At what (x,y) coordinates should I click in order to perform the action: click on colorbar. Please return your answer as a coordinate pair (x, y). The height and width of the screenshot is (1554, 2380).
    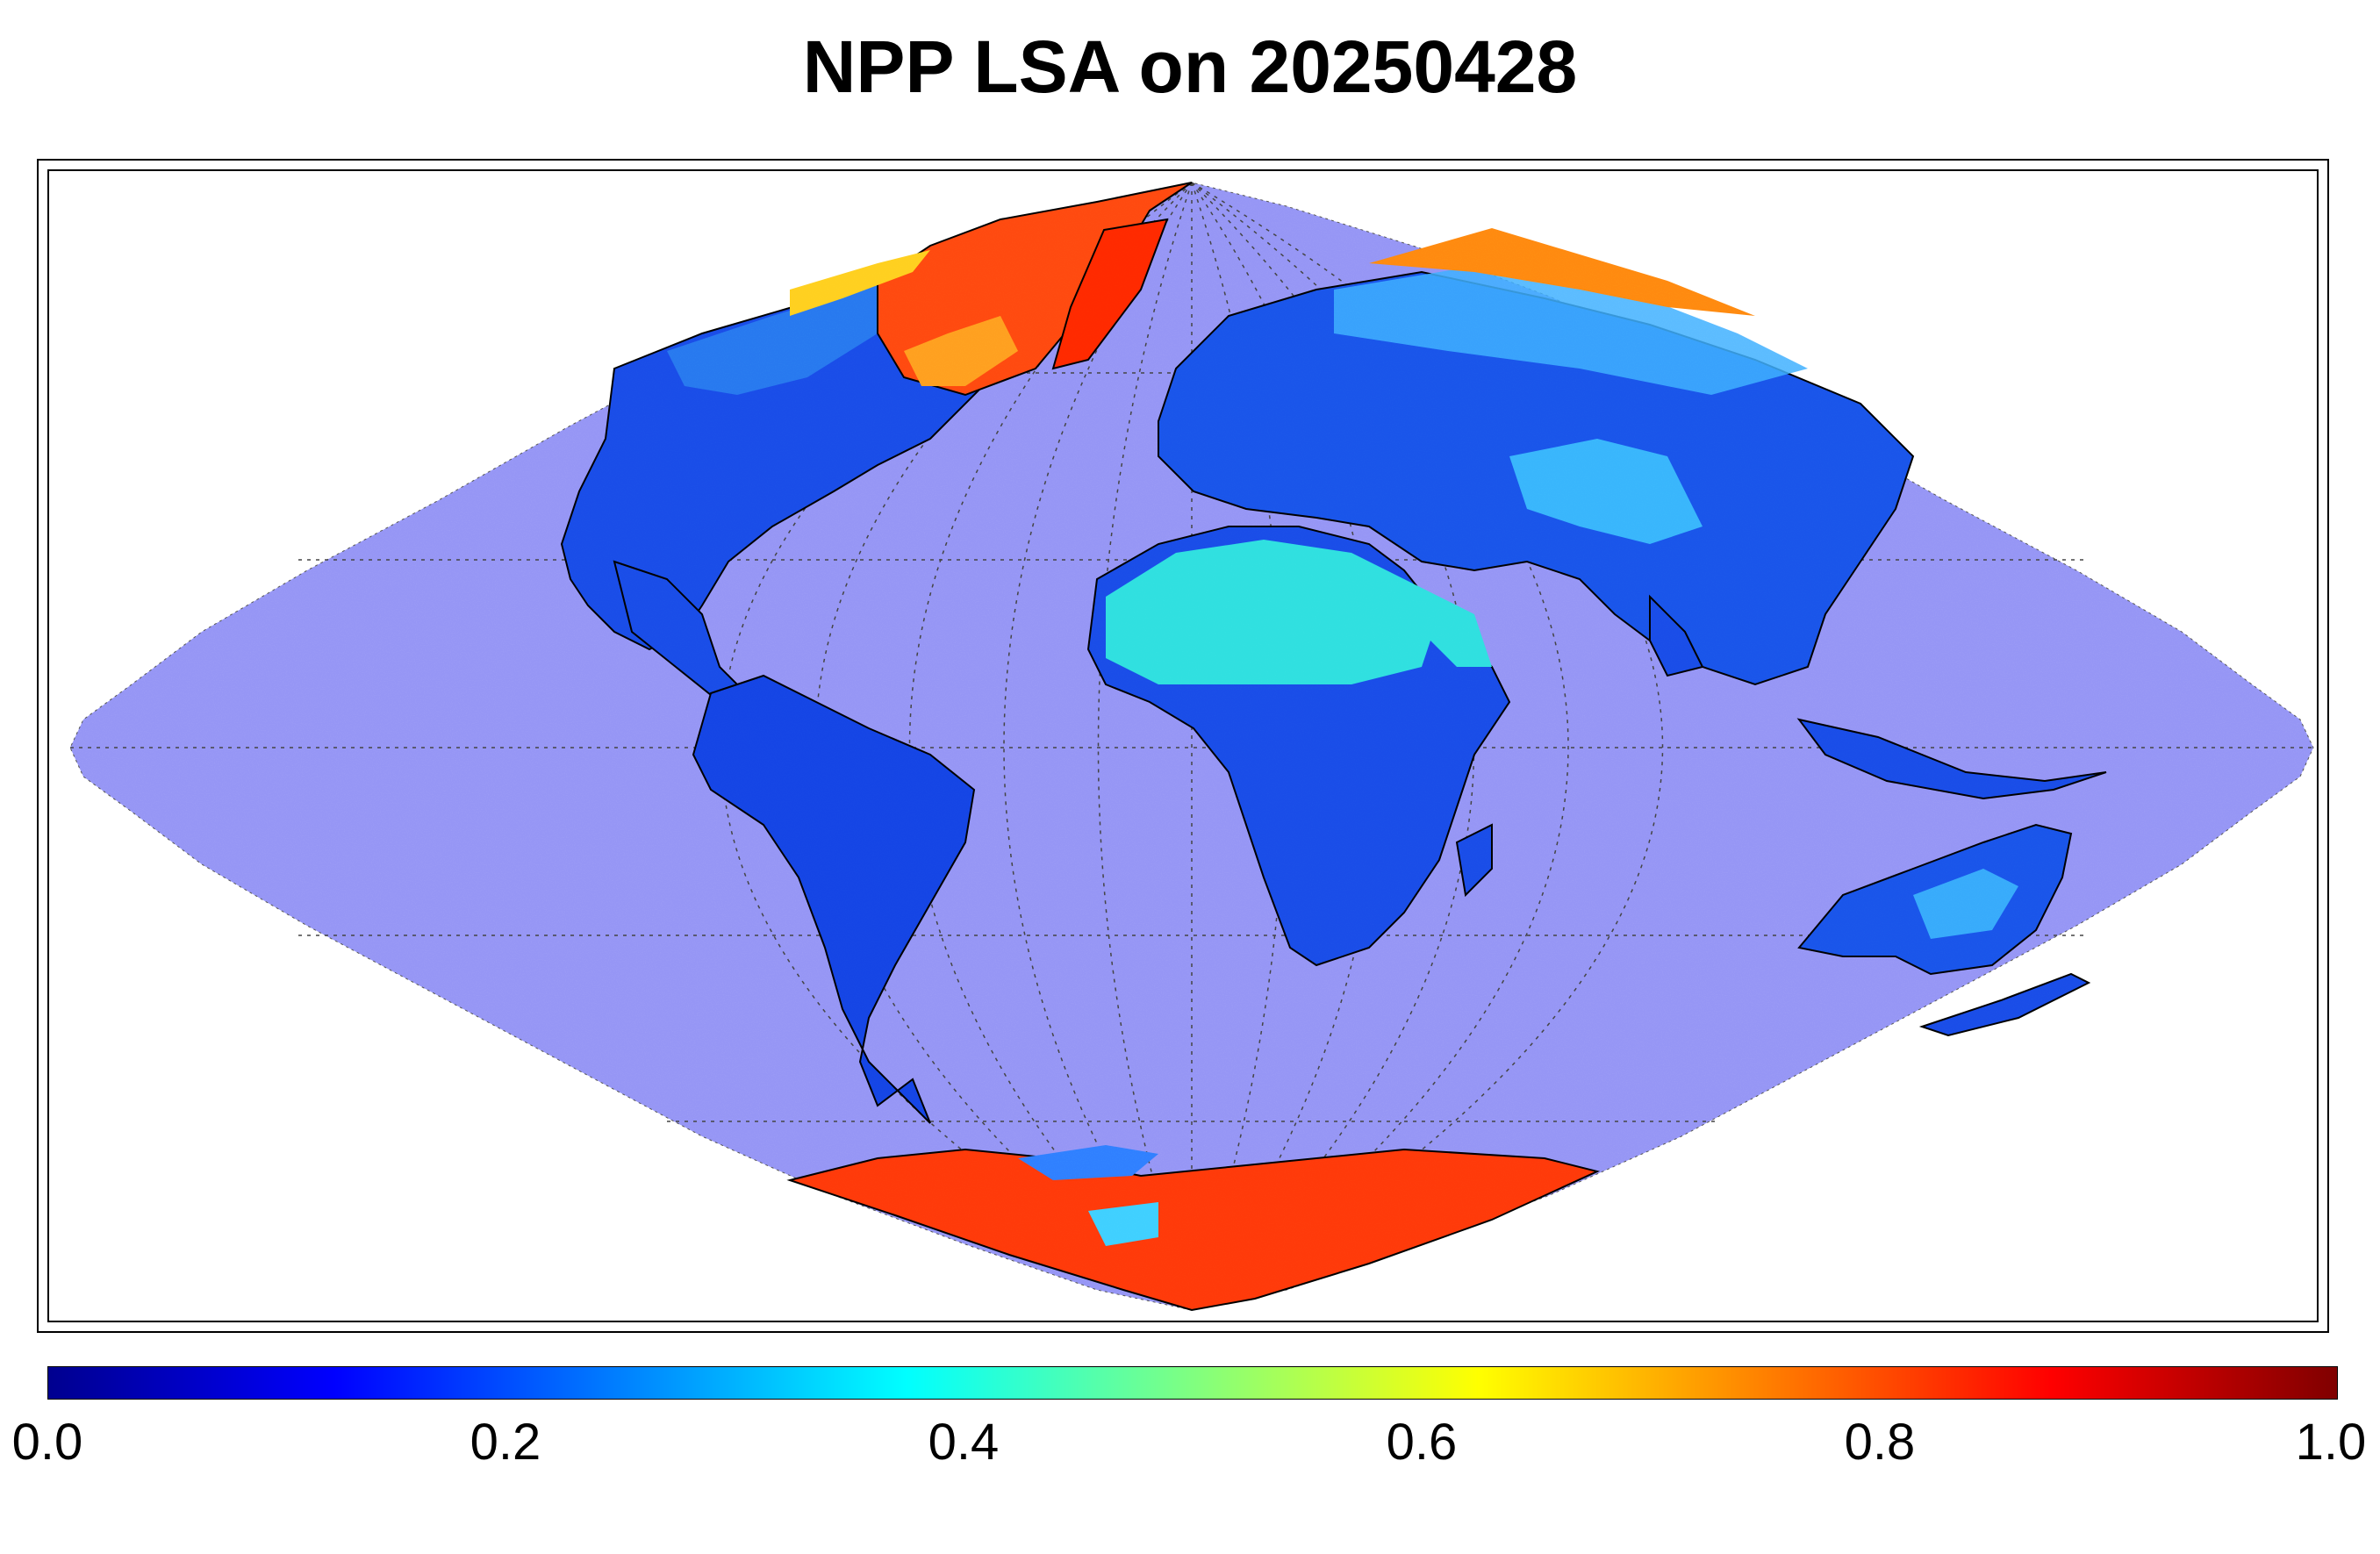
    Looking at the image, I should click on (1192, 1383).